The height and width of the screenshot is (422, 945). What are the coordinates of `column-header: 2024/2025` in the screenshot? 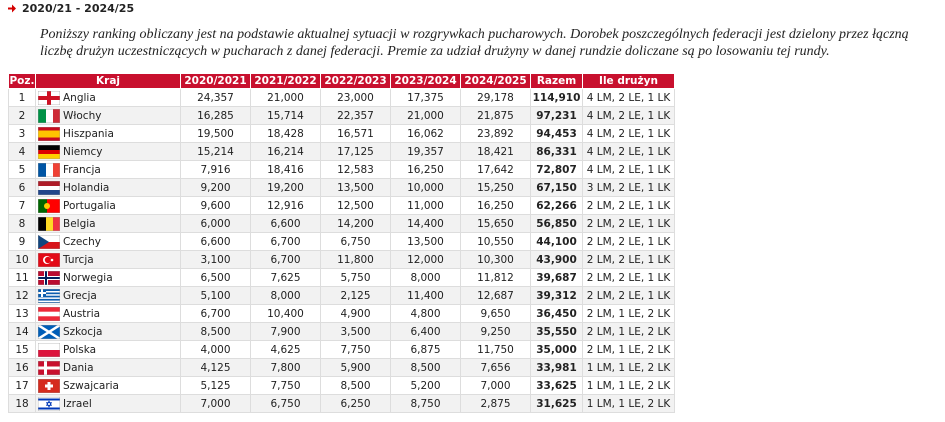 It's located at (495, 81).